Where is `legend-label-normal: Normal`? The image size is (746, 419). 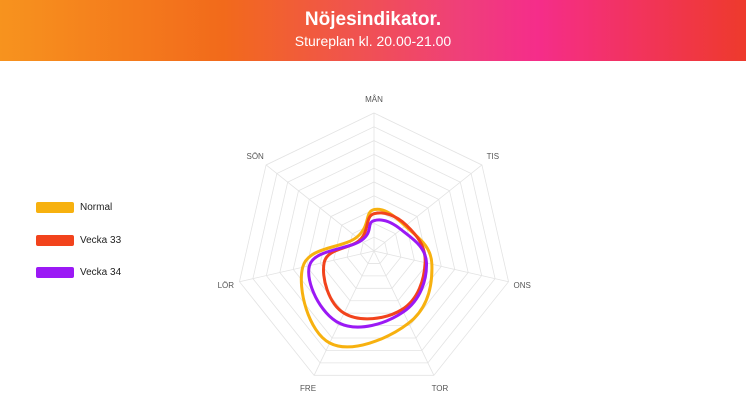 legend-label-normal: Normal is located at coordinates (96, 207).